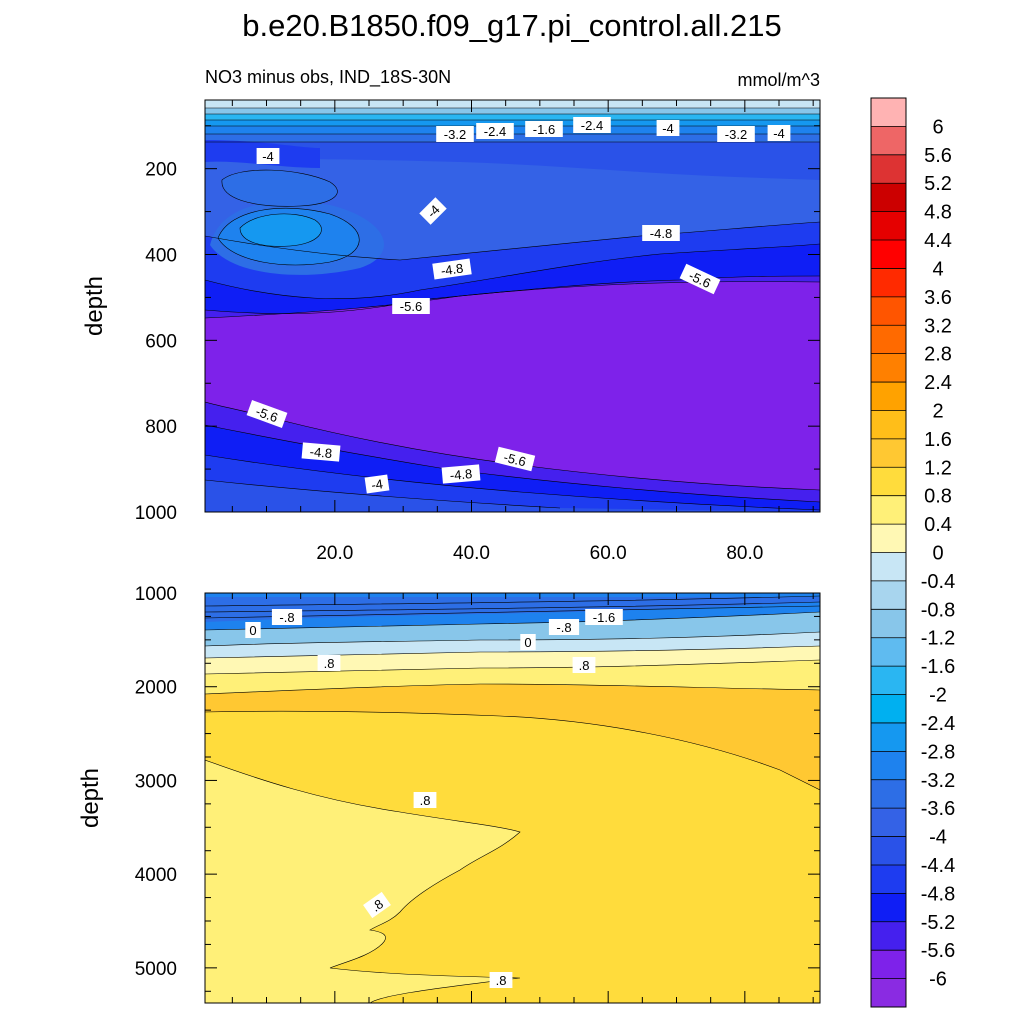 Image resolution: width=1024 pixels, height=1024 pixels. What do you see at coordinates (334, 553) in the screenshot?
I see `x-tick-label: 20.0` at bounding box center [334, 553].